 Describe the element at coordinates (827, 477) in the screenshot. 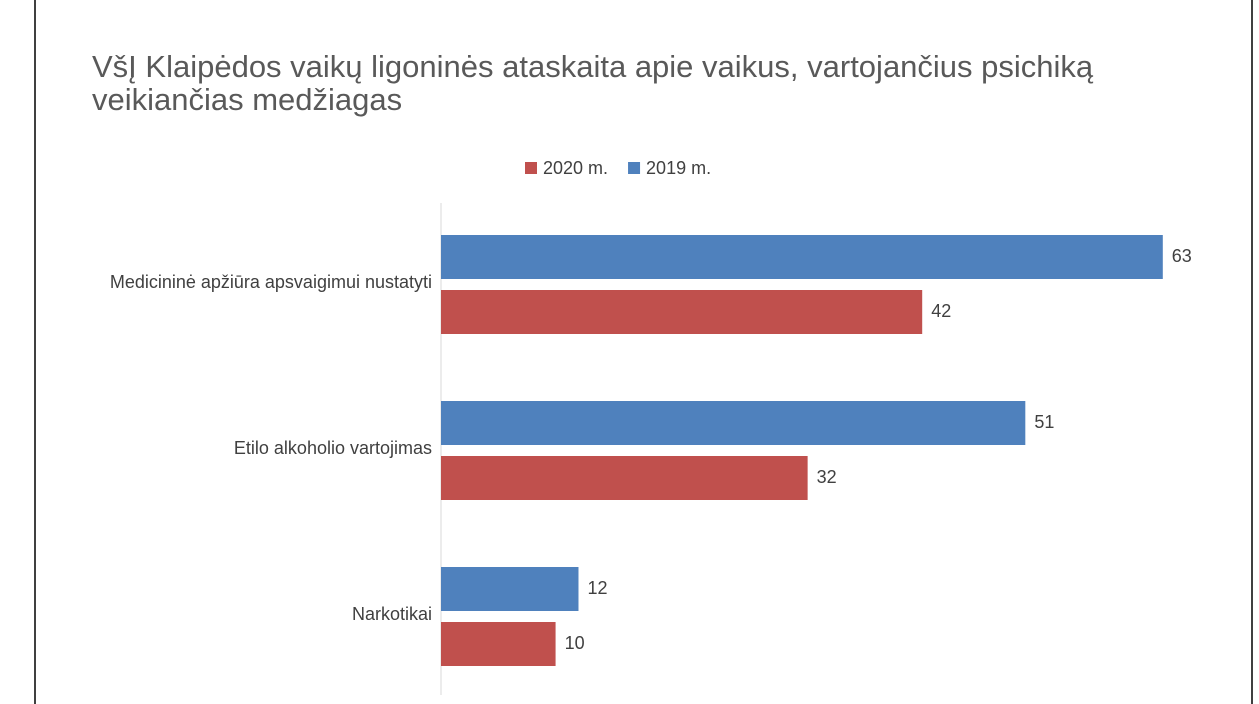

I see `value-label: 32` at that location.